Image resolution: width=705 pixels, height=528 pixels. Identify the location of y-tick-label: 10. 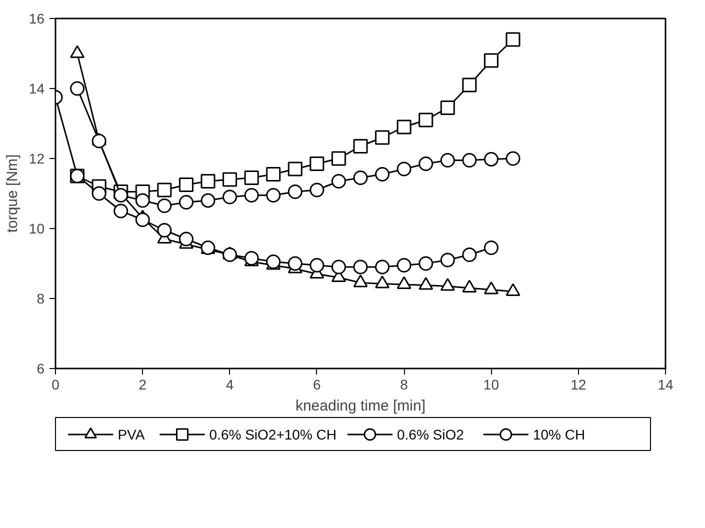
(36, 228).